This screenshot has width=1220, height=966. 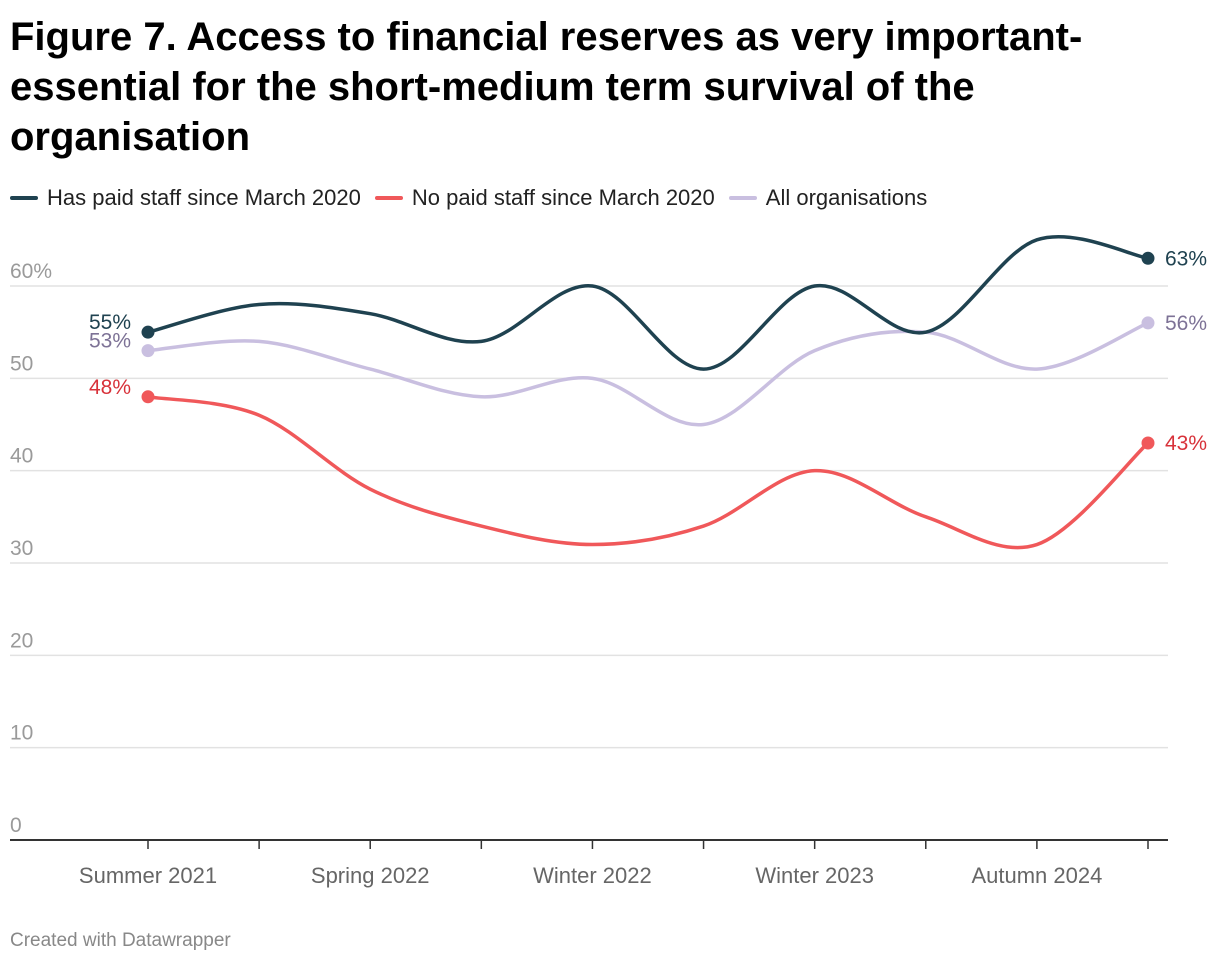 I want to click on legend-item: No paid staff since March 2020, so click(x=544, y=198).